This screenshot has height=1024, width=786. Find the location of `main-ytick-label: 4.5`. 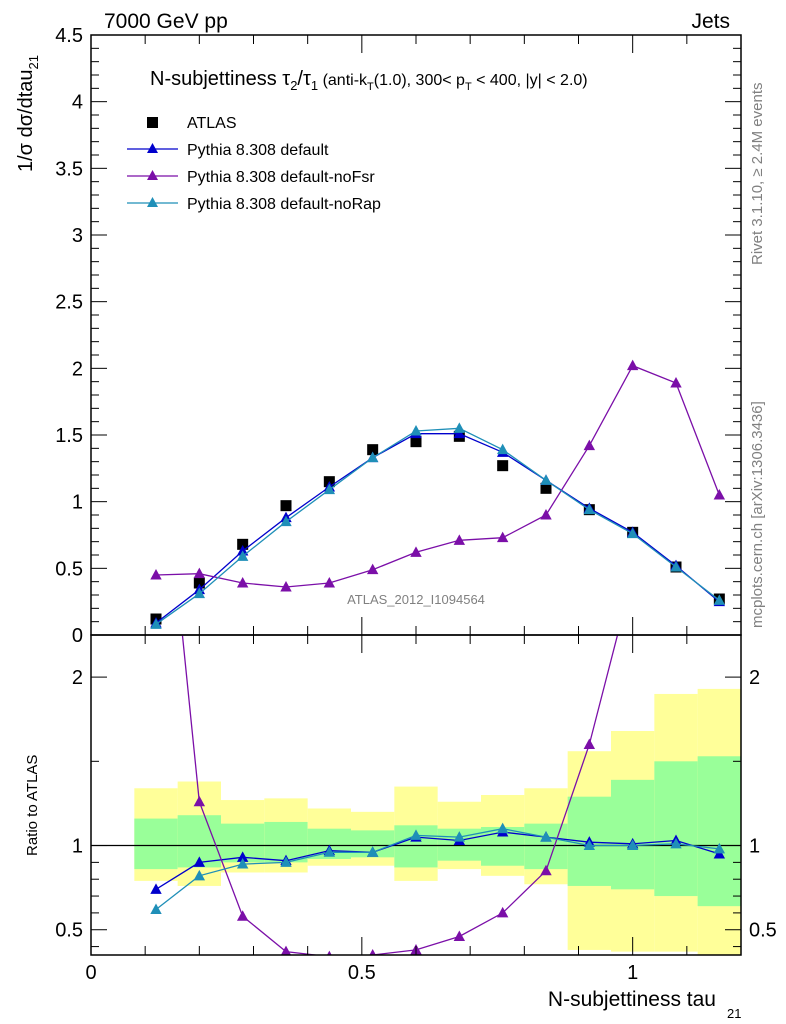

main-ytick-label: 4.5 is located at coordinates (69, 36).